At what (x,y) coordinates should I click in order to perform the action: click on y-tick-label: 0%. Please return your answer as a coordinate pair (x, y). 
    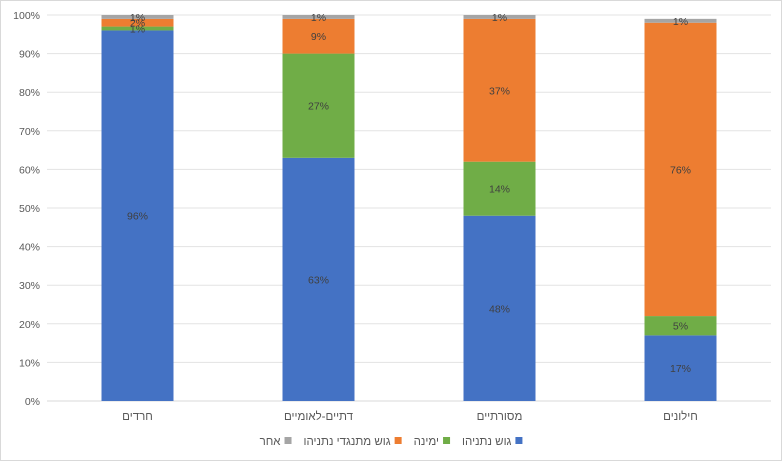
    Looking at the image, I should click on (32, 402).